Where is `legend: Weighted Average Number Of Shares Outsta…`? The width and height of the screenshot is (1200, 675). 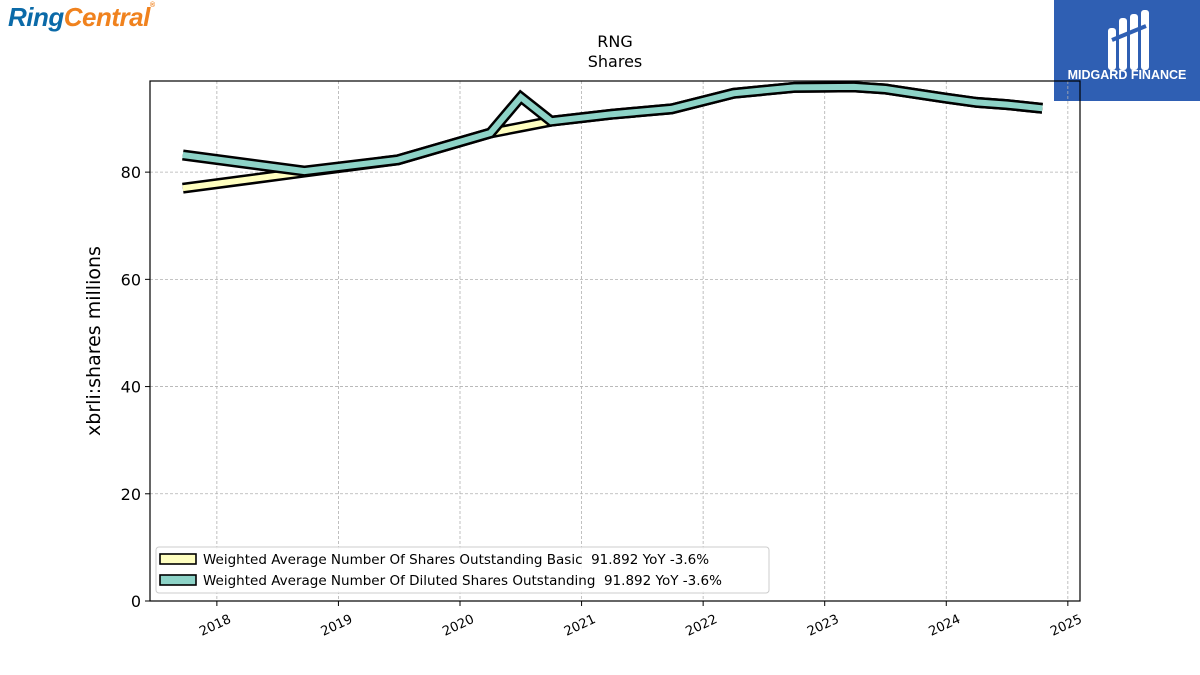
legend: Weighted Average Number Of Shares Outsta… is located at coordinates (462, 570).